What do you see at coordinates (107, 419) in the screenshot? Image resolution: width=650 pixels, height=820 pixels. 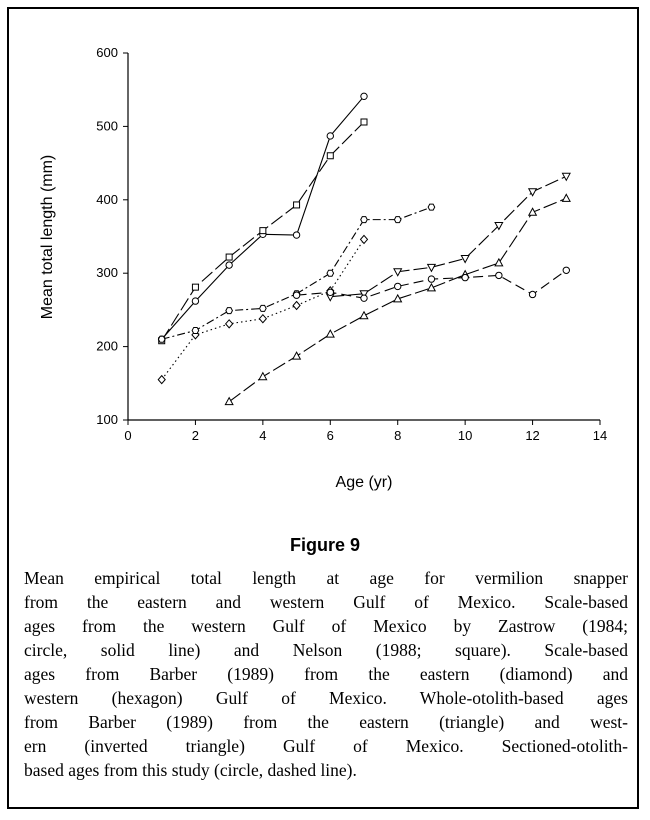 I see `y-tick-label: 100` at bounding box center [107, 419].